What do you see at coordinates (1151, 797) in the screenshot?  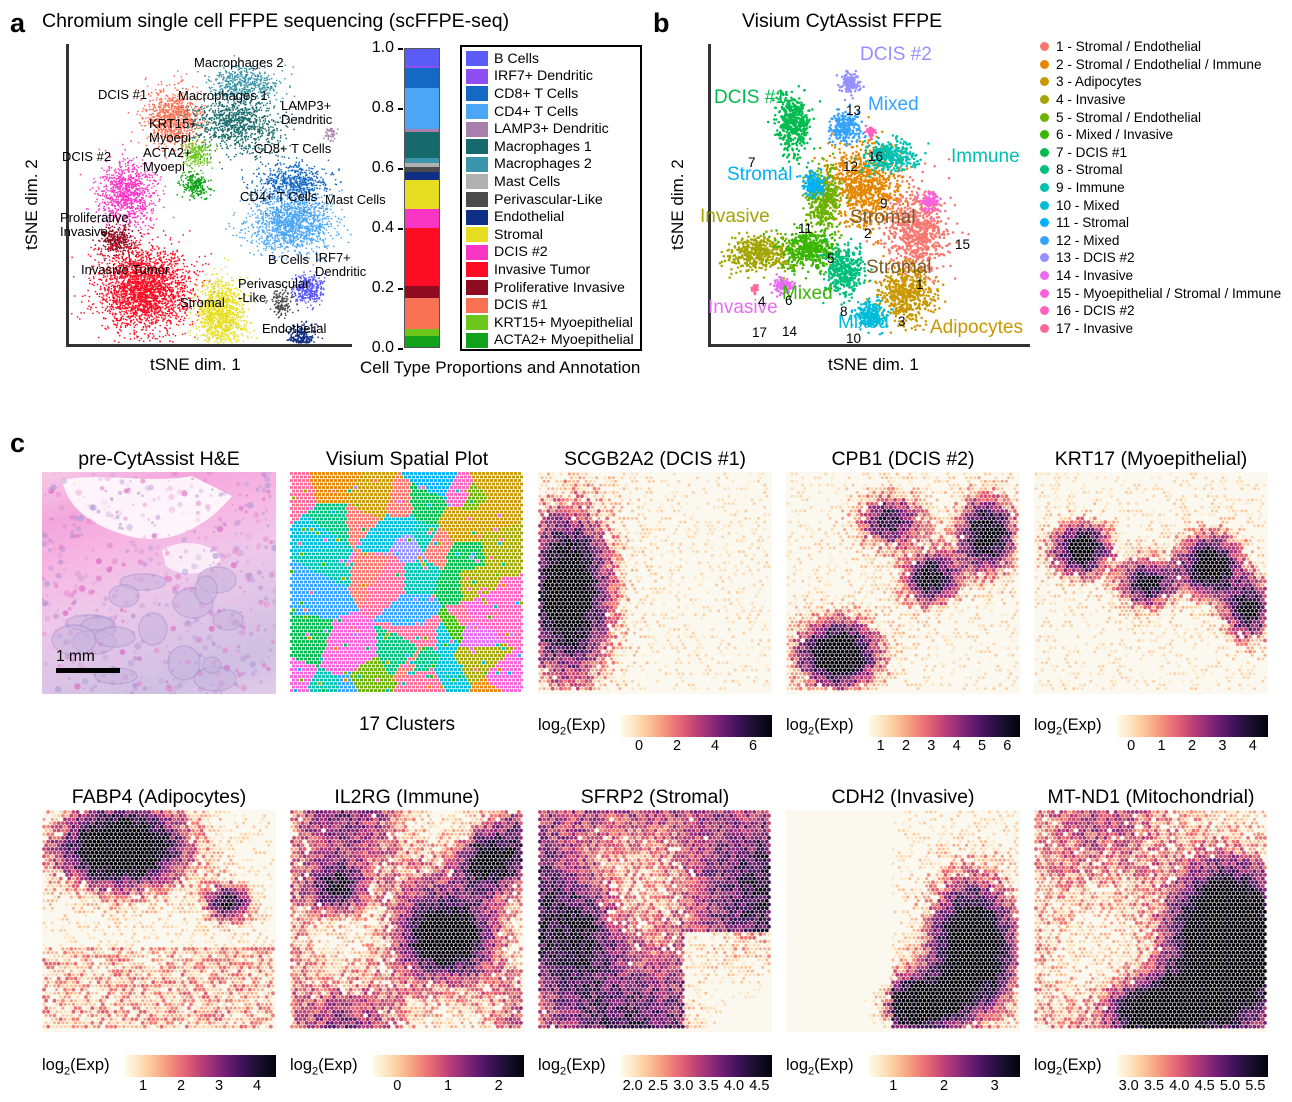 I see `tile-title: MT-ND1 (Mitochondrial)` at bounding box center [1151, 797].